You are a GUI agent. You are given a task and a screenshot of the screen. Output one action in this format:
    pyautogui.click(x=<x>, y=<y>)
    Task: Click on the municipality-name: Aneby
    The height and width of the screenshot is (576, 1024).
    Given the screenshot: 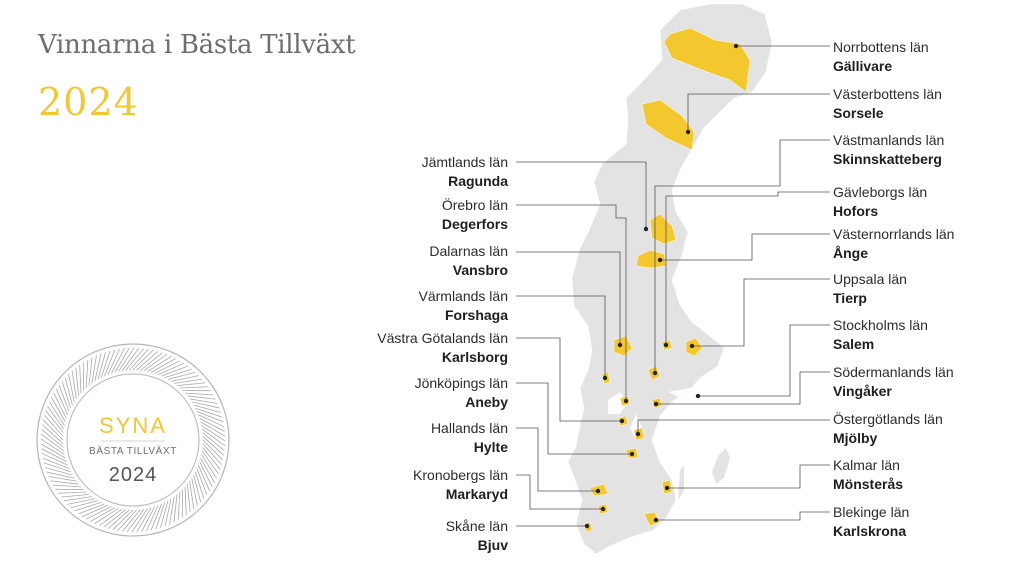 What is the action you would take?
    pyautogui.click(x=486, y=402)
    